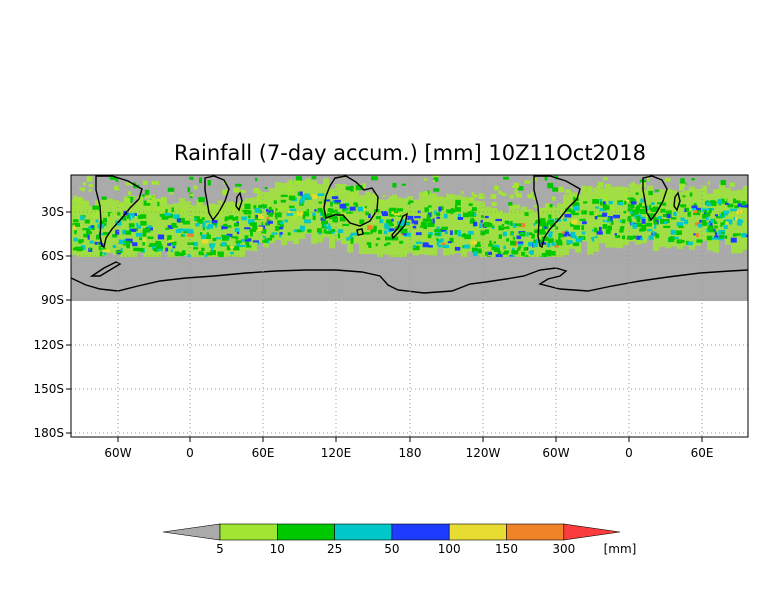 This screenshot has width=784, height=612. Describe the element at coordinates (506, 549) in the screenshot. I see `colorbar-level-label: 150` at that location.